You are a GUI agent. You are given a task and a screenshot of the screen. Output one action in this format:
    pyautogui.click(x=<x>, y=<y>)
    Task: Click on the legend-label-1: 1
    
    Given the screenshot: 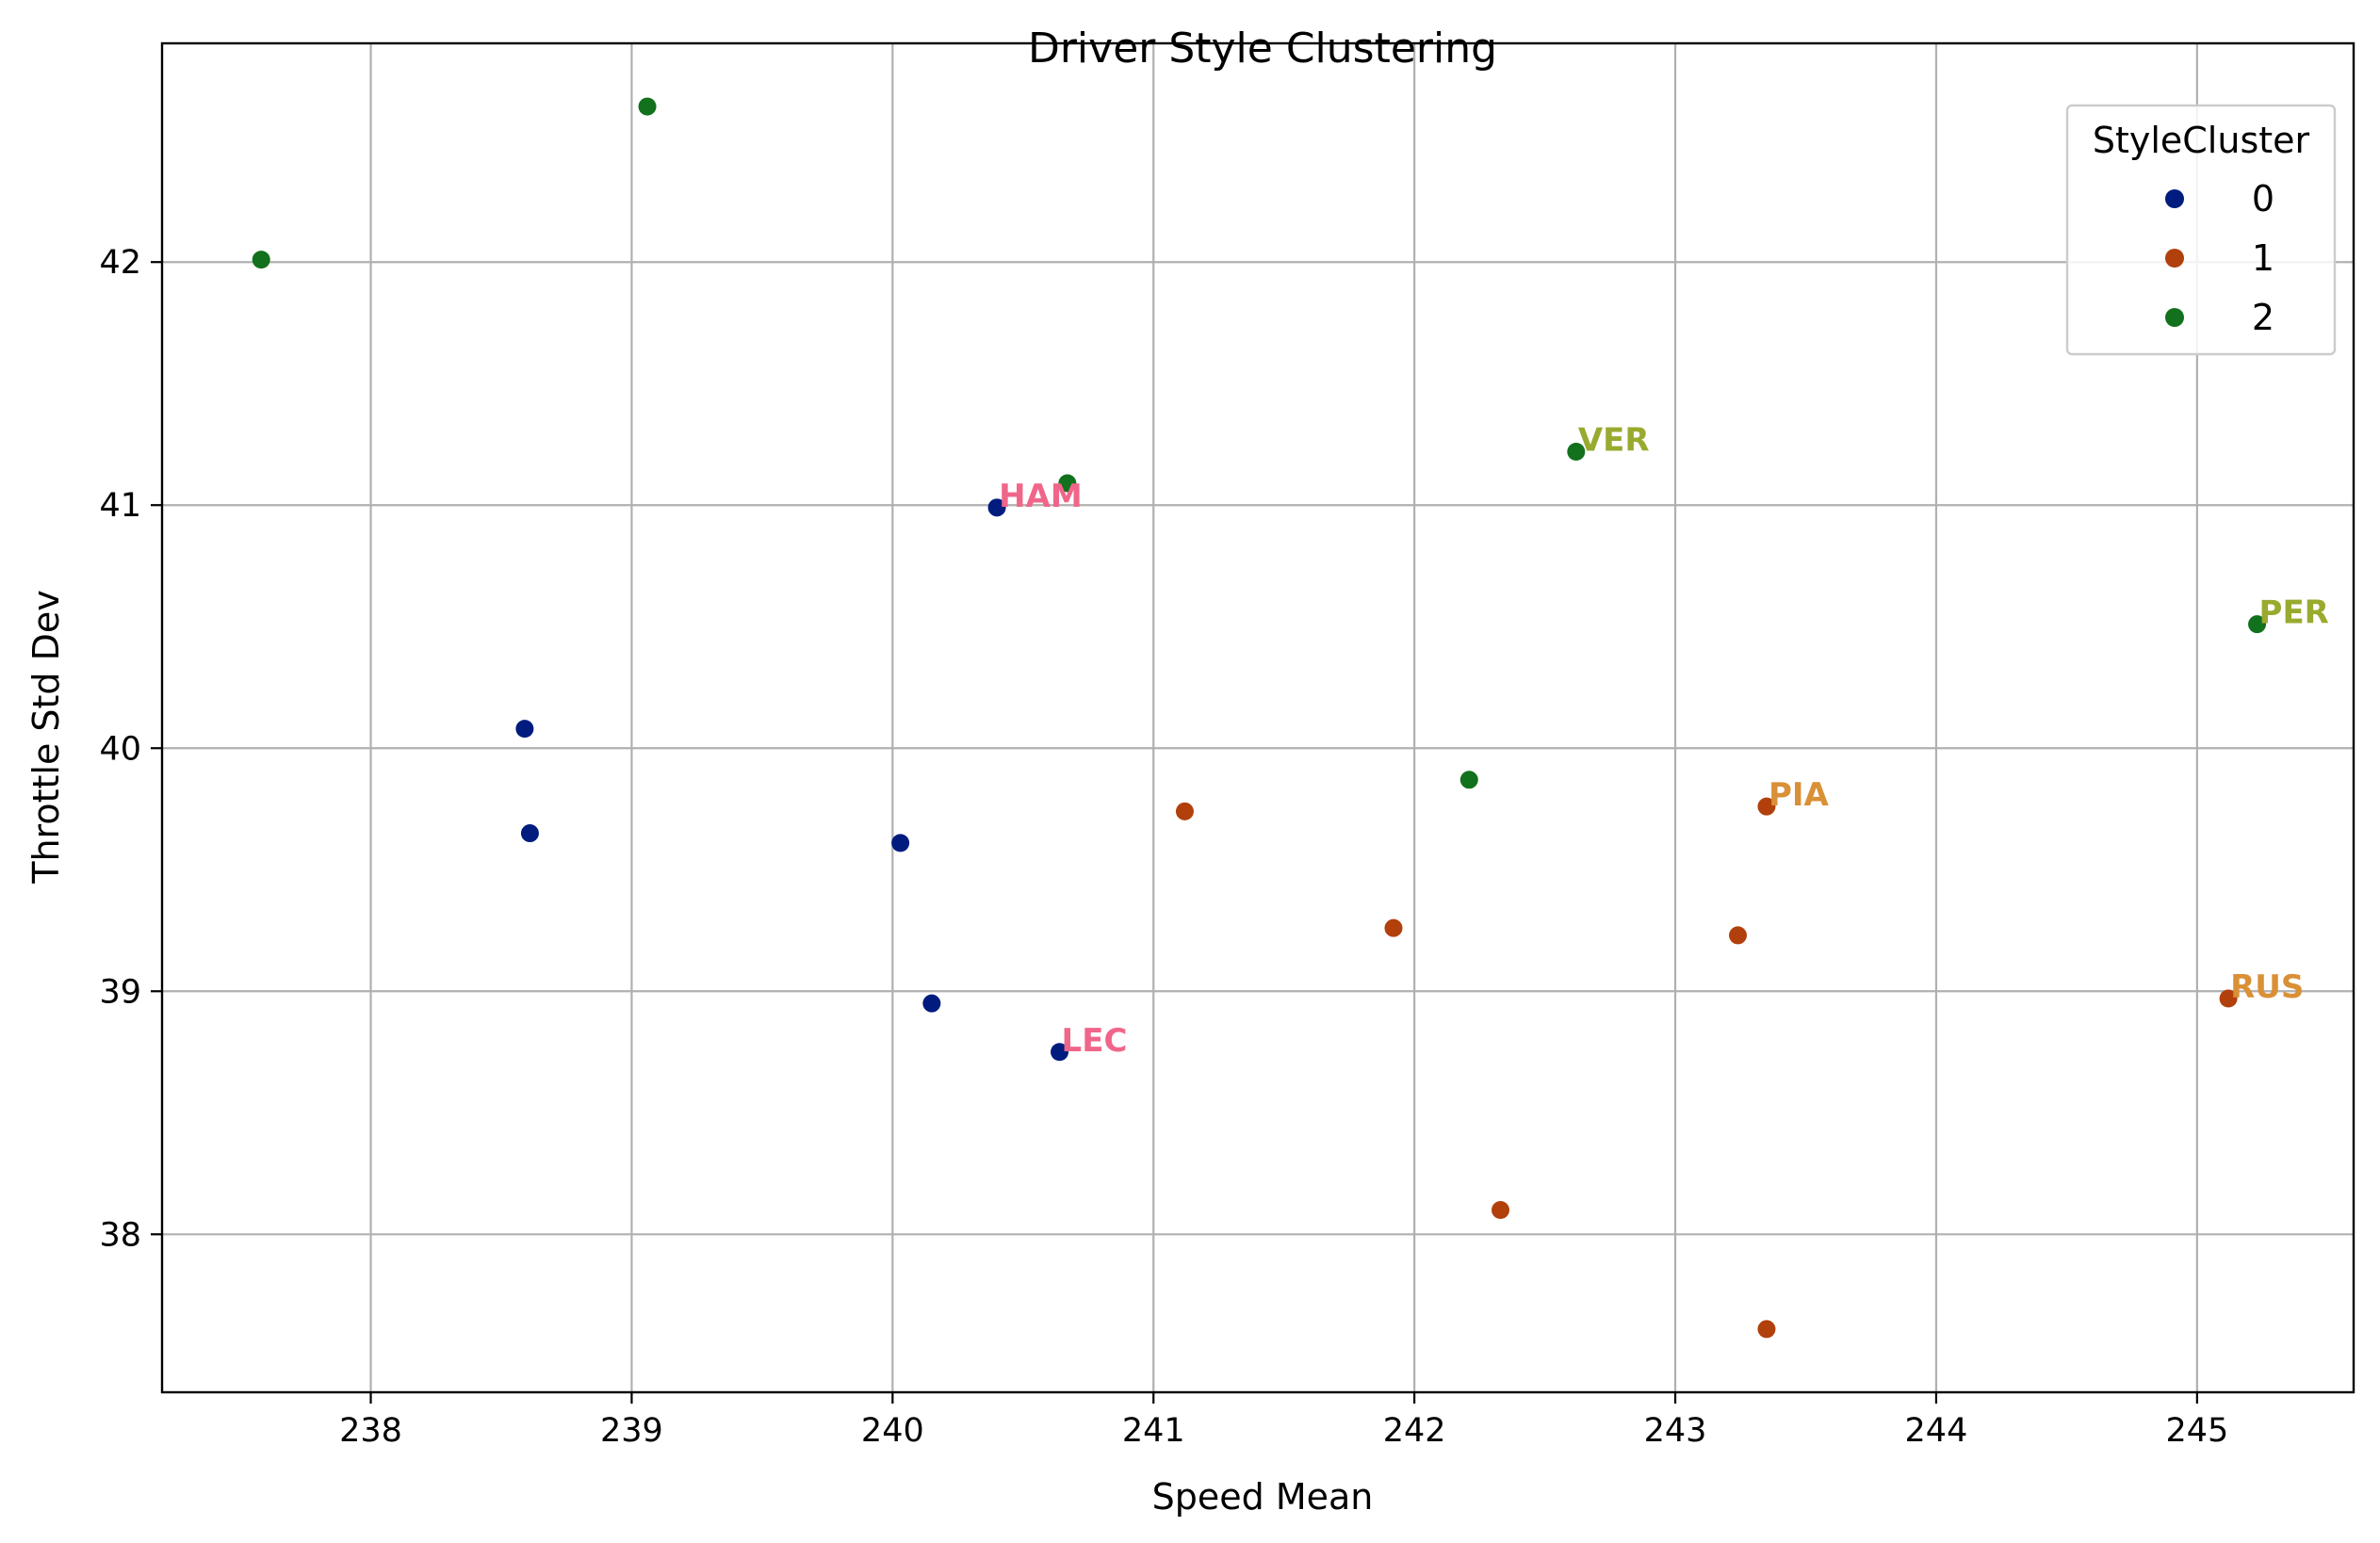 What is the action you would take?
    pyautogui.click(x=2263, y=258)
    